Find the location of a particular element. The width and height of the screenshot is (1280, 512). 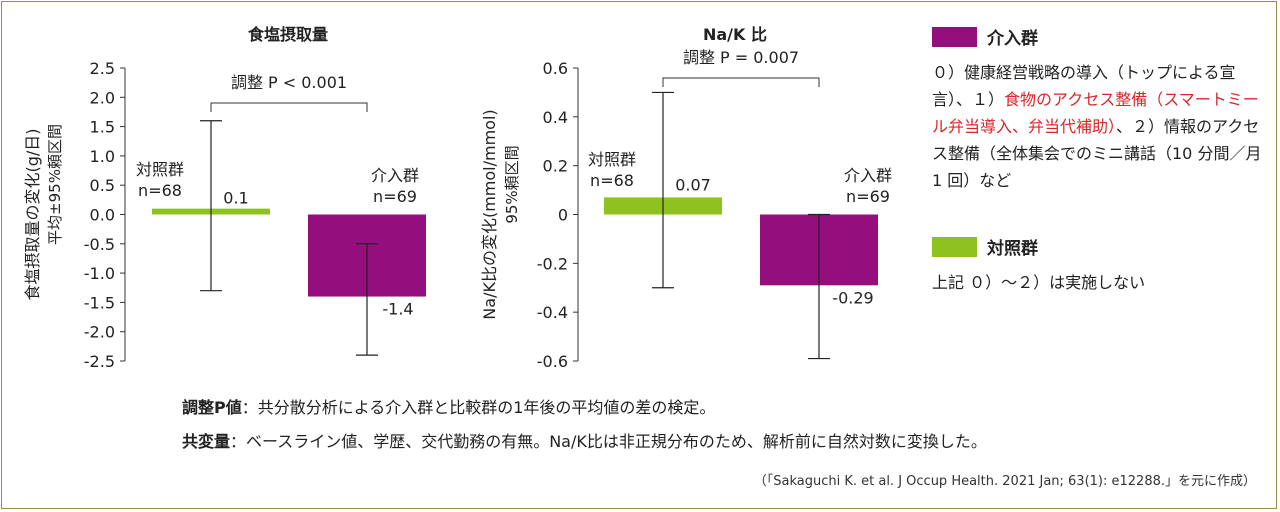

note1-text: ：共分散分析による介入群と比較群の1年後の平均値の差の検定。 is located at coordinates (478, 407).